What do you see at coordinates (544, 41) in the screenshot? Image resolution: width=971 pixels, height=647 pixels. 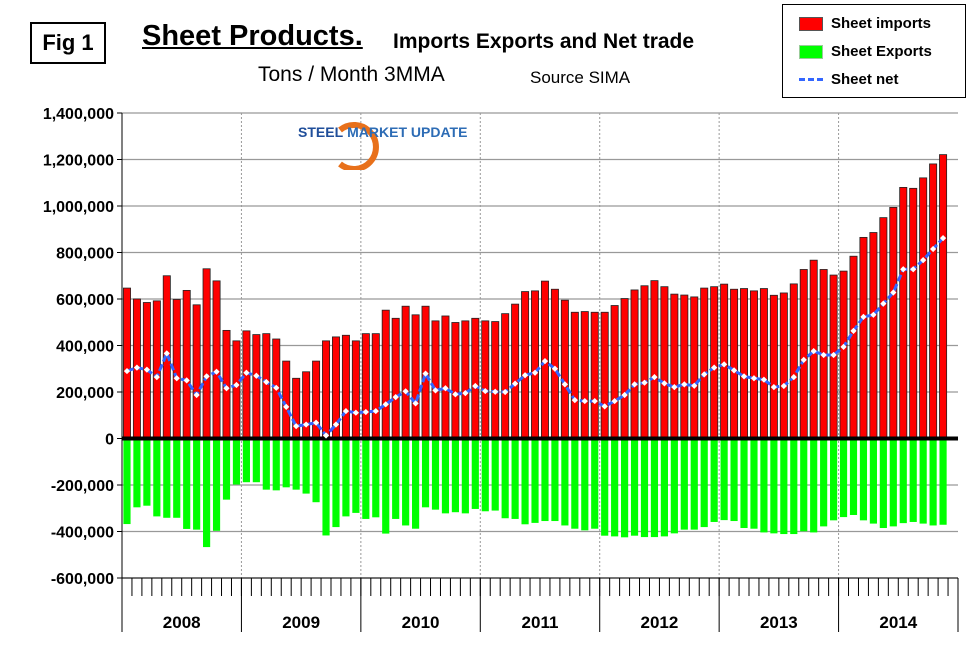 I see `chart-subtitle: Imports Exports and Net trade` at bounding box center [544, 41].